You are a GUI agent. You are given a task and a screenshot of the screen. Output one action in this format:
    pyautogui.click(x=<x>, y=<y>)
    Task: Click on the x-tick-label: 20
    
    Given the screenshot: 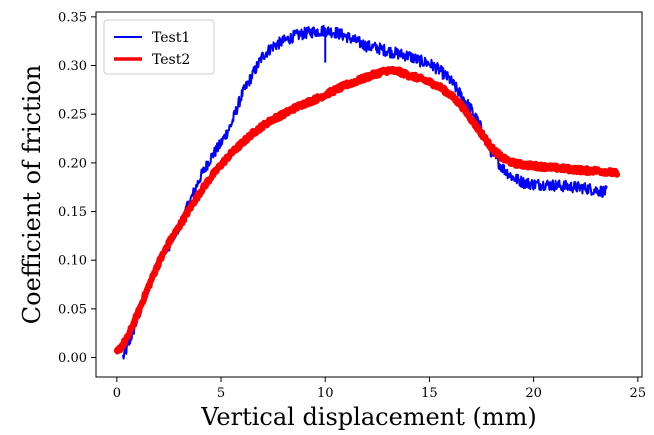 What is the action you would take?
    pyautogui.click(x=533, y=393)
    